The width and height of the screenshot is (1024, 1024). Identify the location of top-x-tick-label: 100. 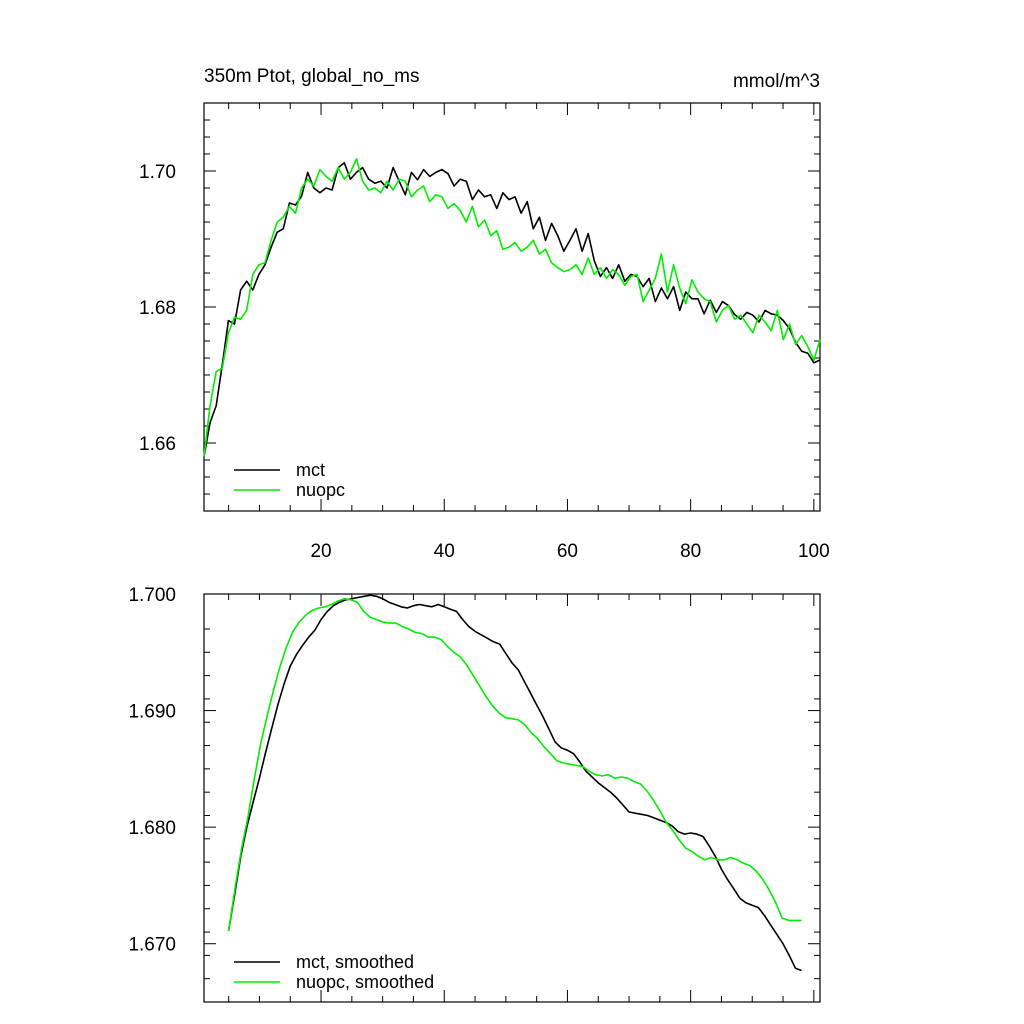
(814, 551).